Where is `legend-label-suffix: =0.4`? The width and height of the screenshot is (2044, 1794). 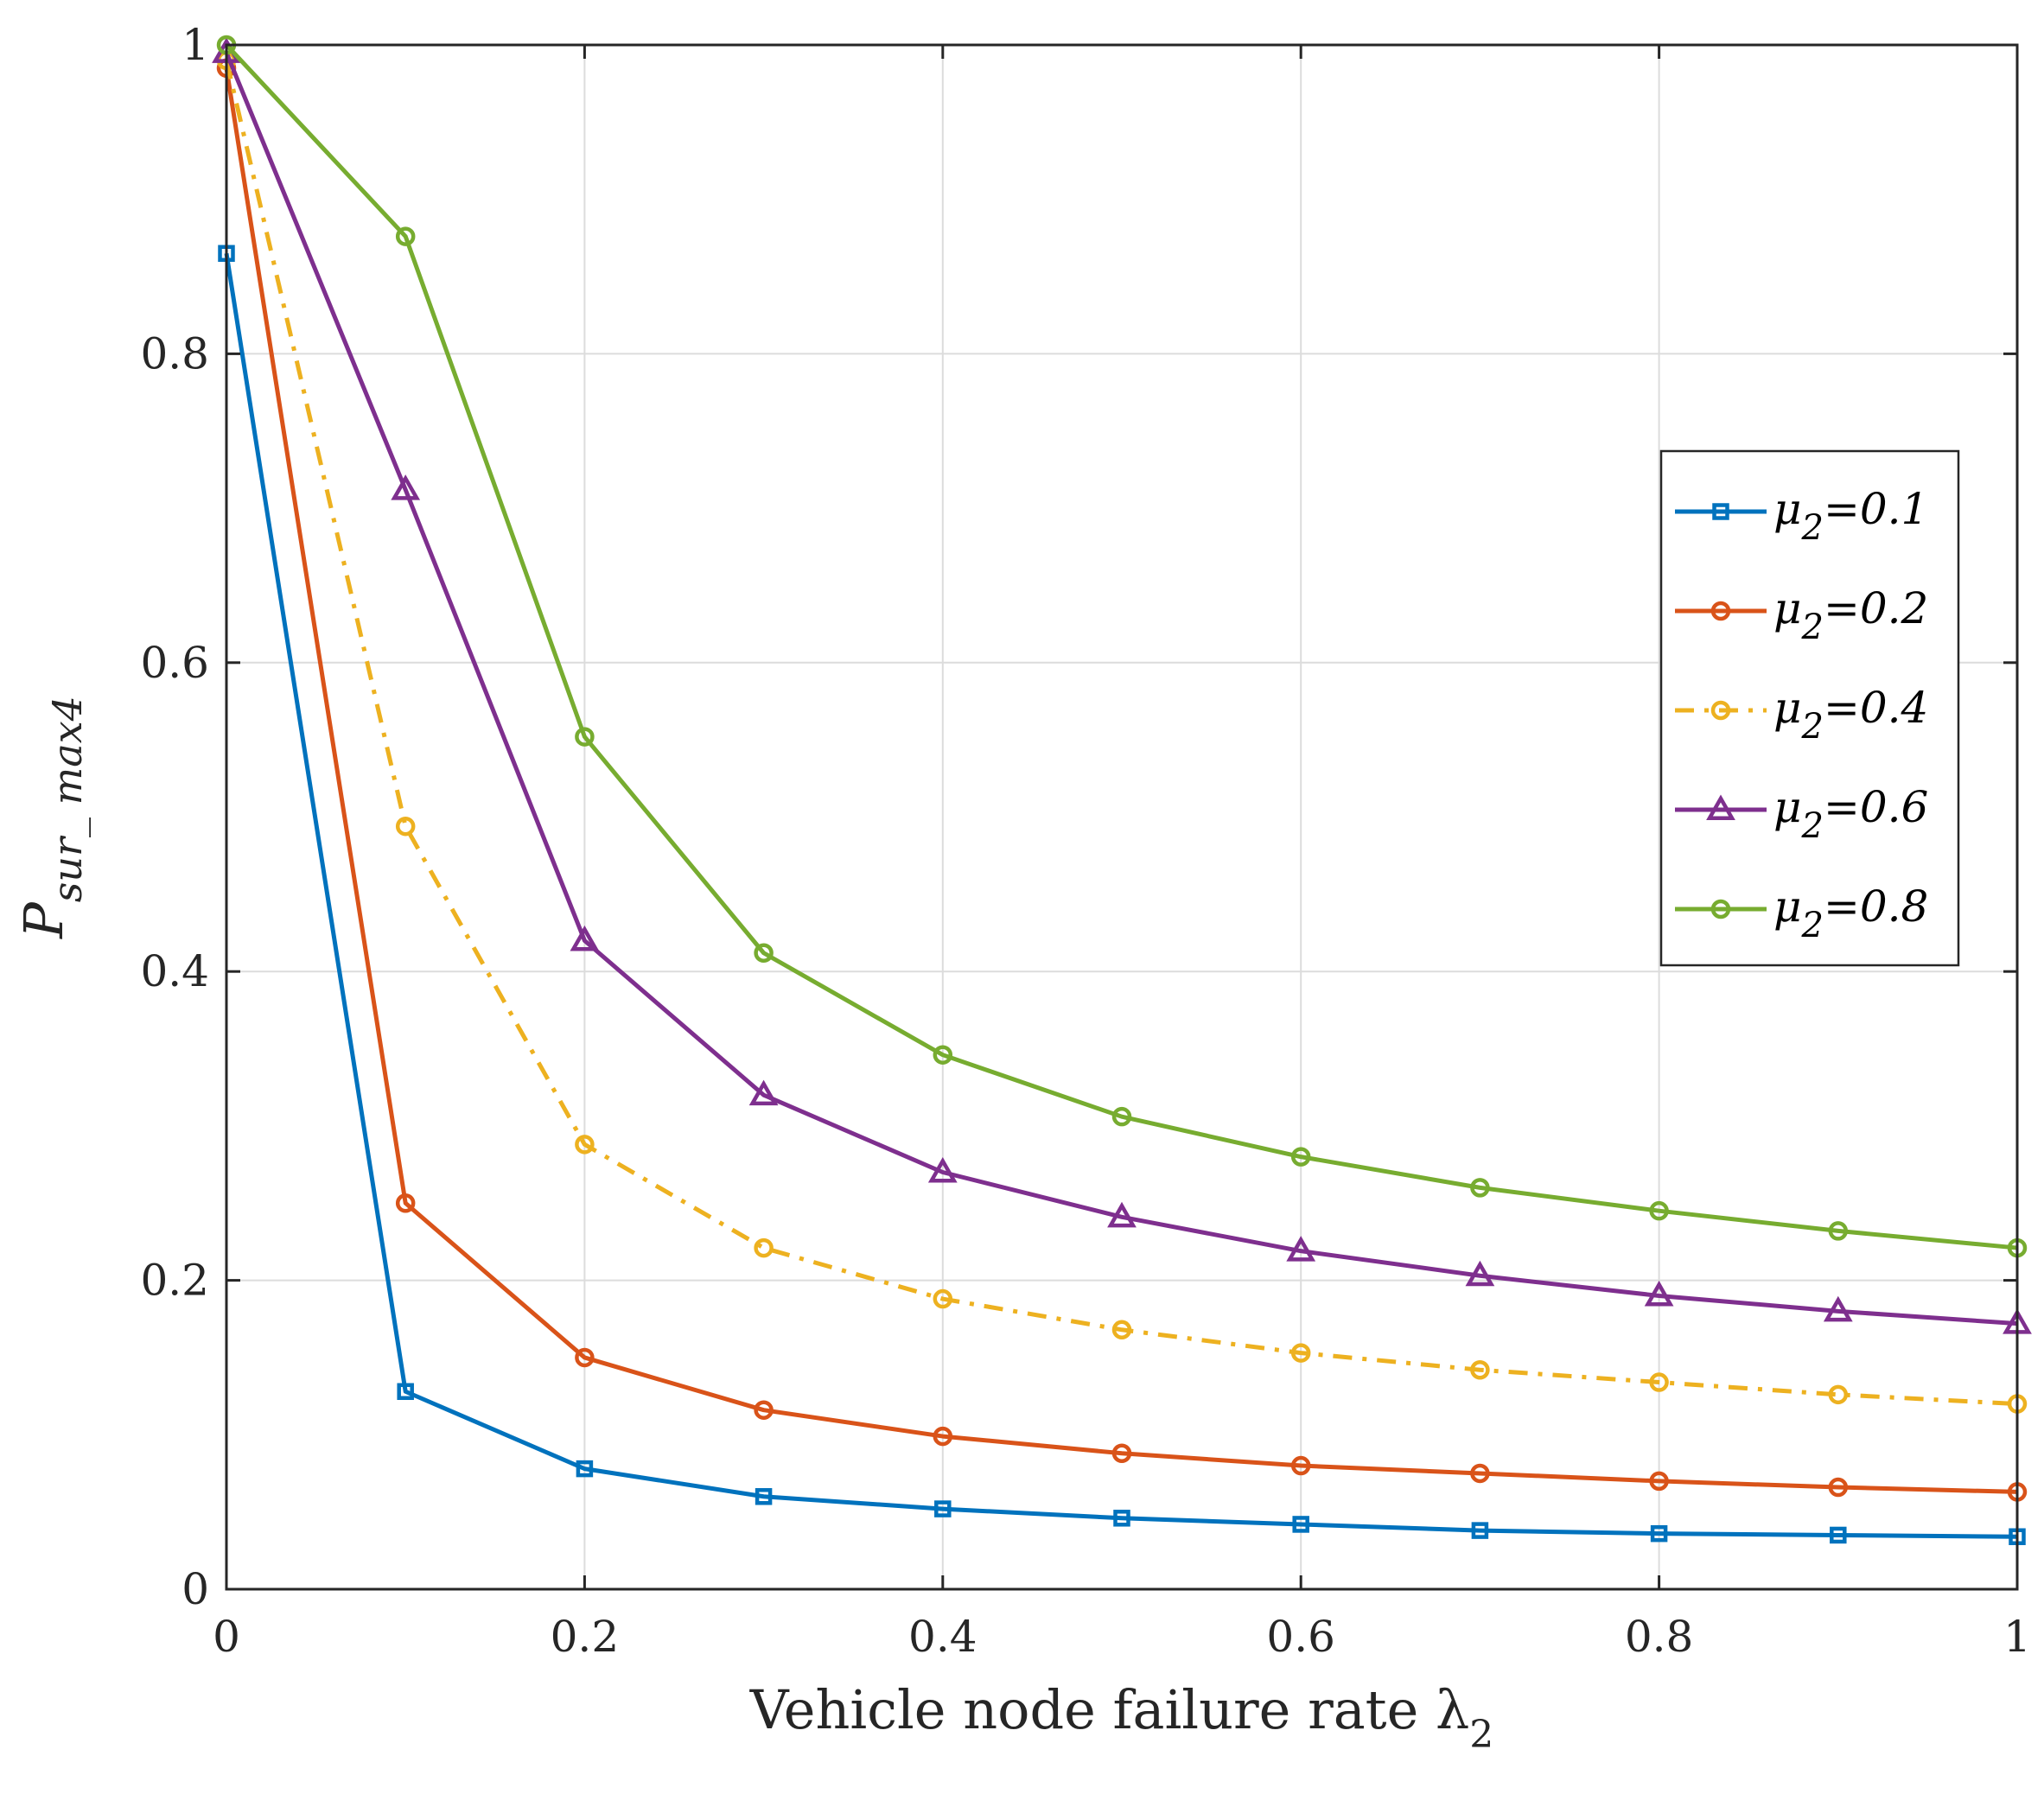
legend-label-suffix: =0.4 is located at coordinates (1876, 708).